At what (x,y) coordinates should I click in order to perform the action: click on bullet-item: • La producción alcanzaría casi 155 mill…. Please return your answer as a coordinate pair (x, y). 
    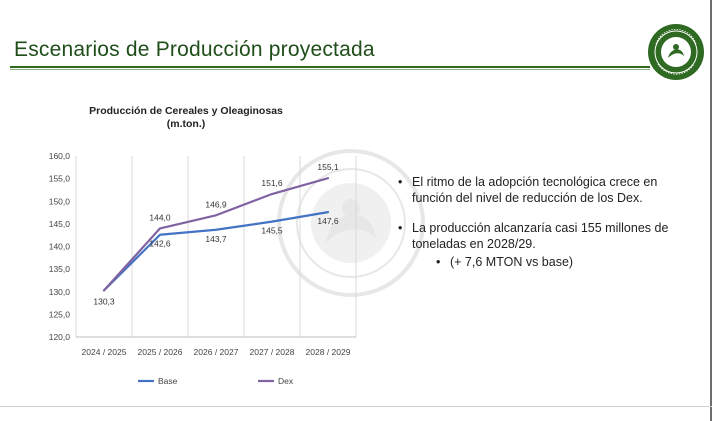
    Looking at the image, I should click on (548, 245).